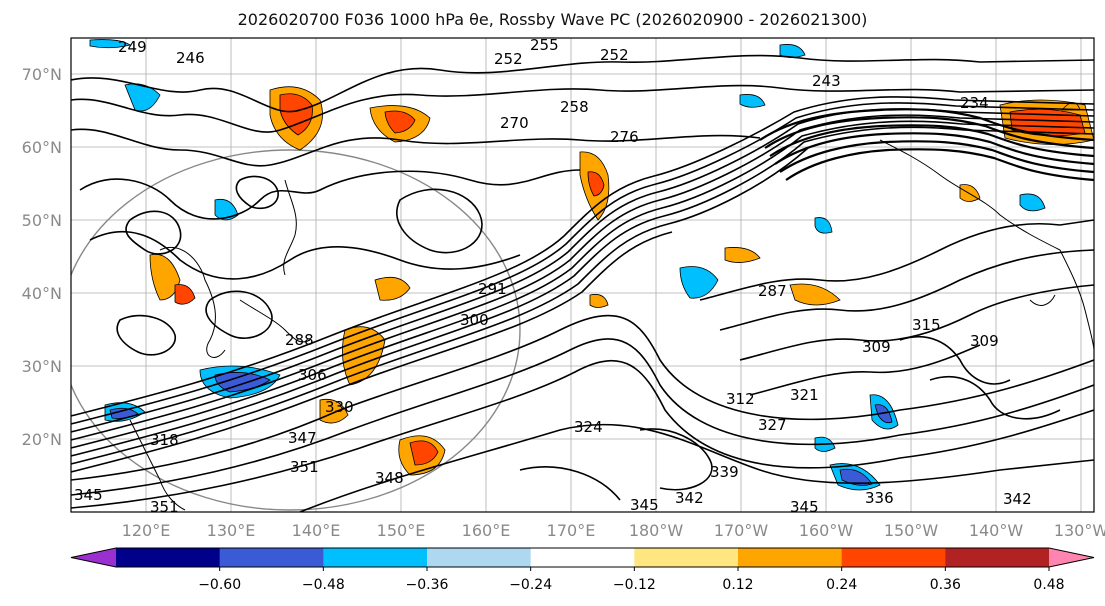  I want to click on colorbar-tick-label: 0.24, so click(841, 585).